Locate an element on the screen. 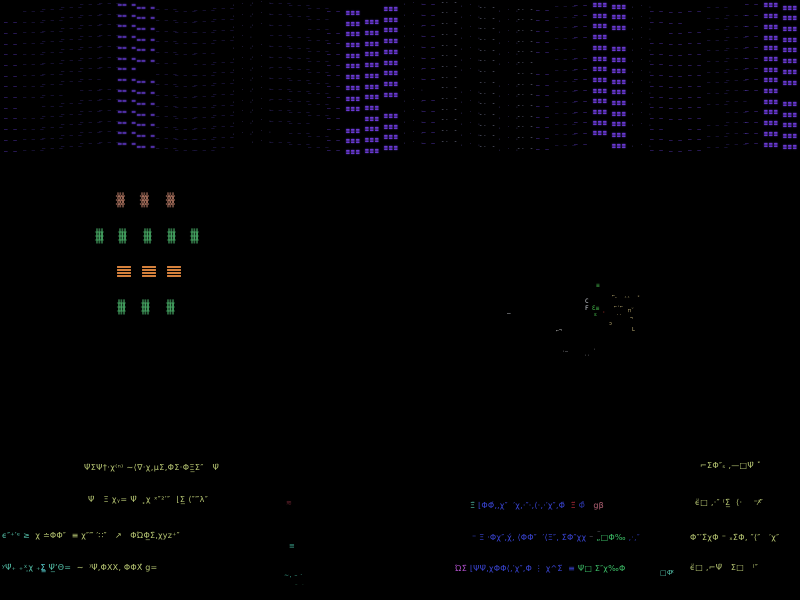 The image size is (800, 600). equation-segment: – · is located at coordinates (300, 585).